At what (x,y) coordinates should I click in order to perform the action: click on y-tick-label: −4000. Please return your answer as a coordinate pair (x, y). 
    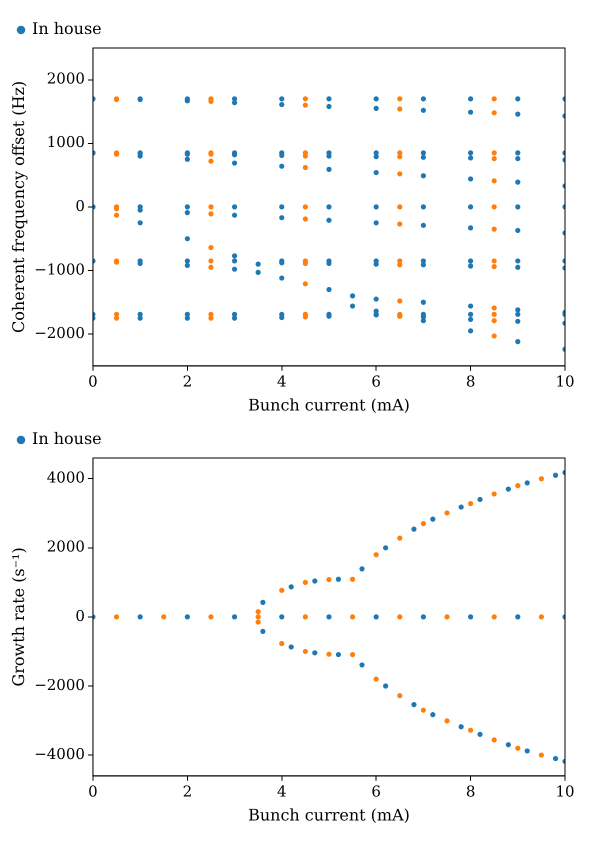
    Looking at the image, I should click on (59, 753).